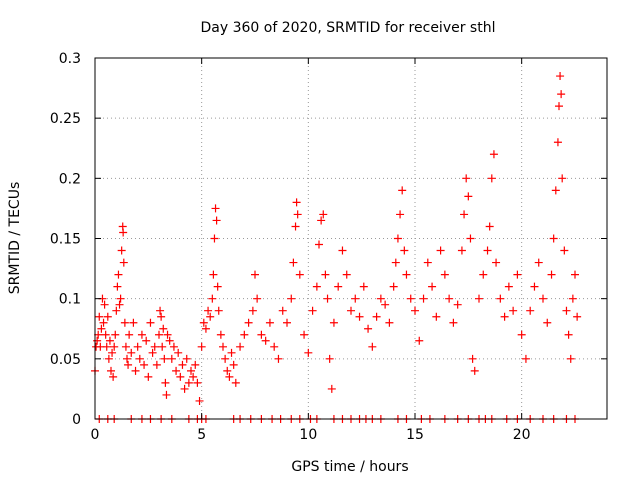 Image resolution: width=640 pixels, height=480 pixels. What do you see at coordinates (76, 420) in the screenshot?
I see `y-tick-label: 0` at bounding box center [76, 420].